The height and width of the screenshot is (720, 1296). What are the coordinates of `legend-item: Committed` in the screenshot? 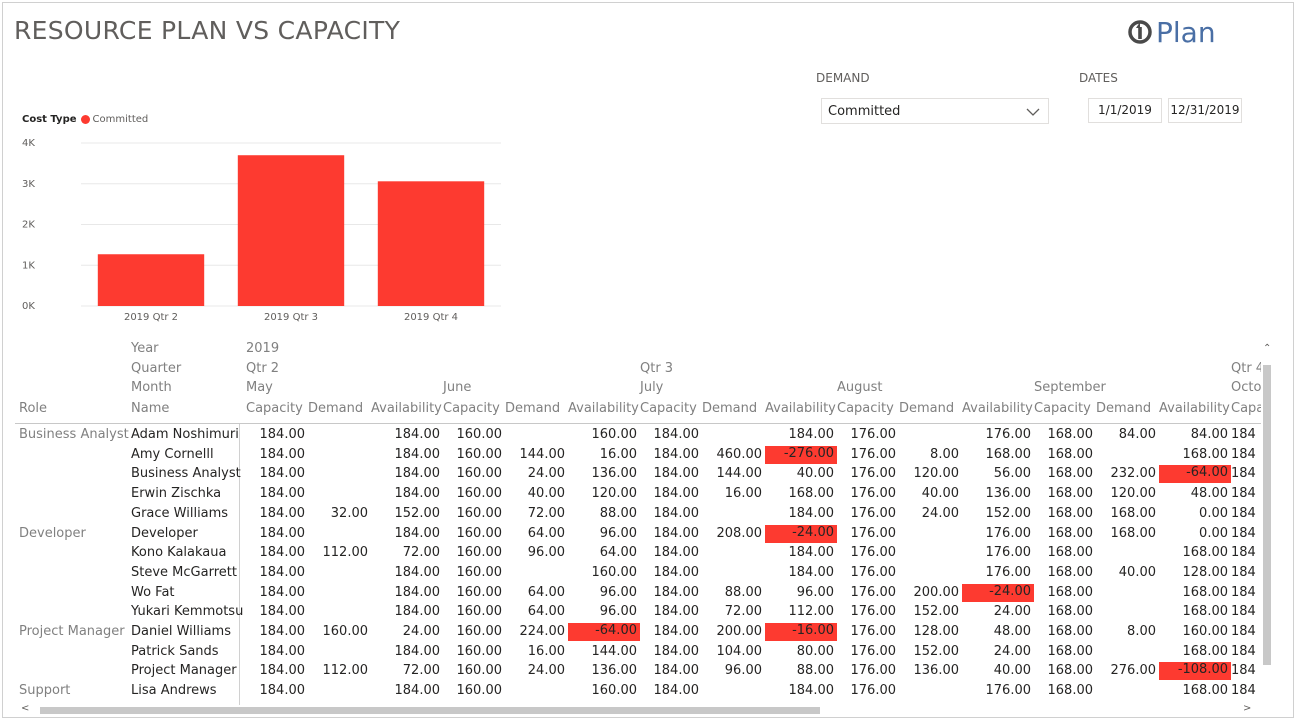 It's located at (120, 119).